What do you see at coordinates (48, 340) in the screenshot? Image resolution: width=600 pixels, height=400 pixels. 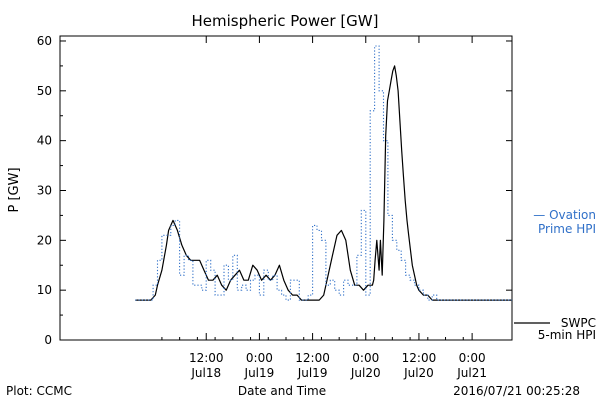 I see `y-tick-label: 0` at bounding box center [48, 340].